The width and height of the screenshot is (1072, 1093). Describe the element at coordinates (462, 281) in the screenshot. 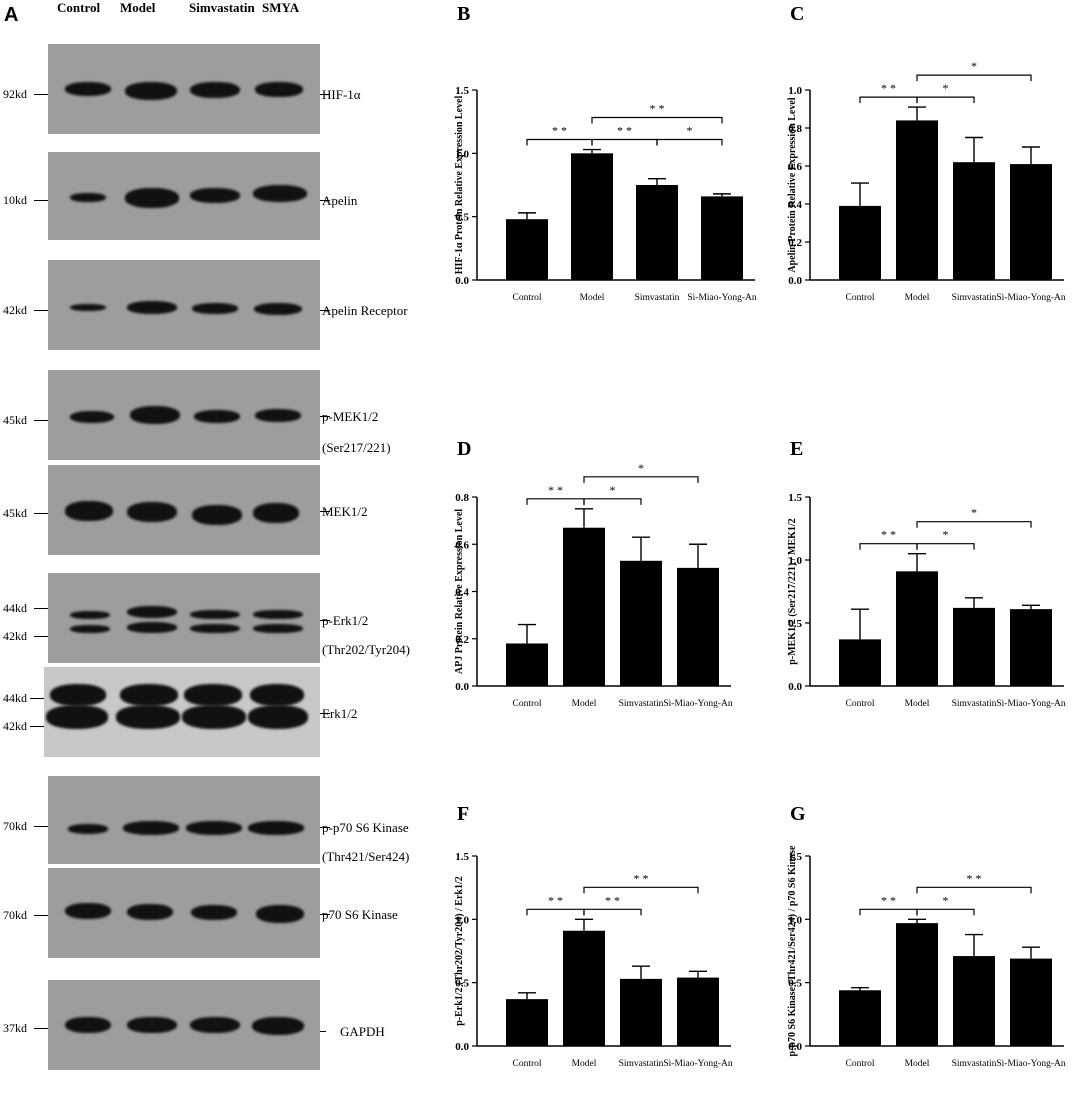

I see `y-tick-label-b: 0.0` at that location.